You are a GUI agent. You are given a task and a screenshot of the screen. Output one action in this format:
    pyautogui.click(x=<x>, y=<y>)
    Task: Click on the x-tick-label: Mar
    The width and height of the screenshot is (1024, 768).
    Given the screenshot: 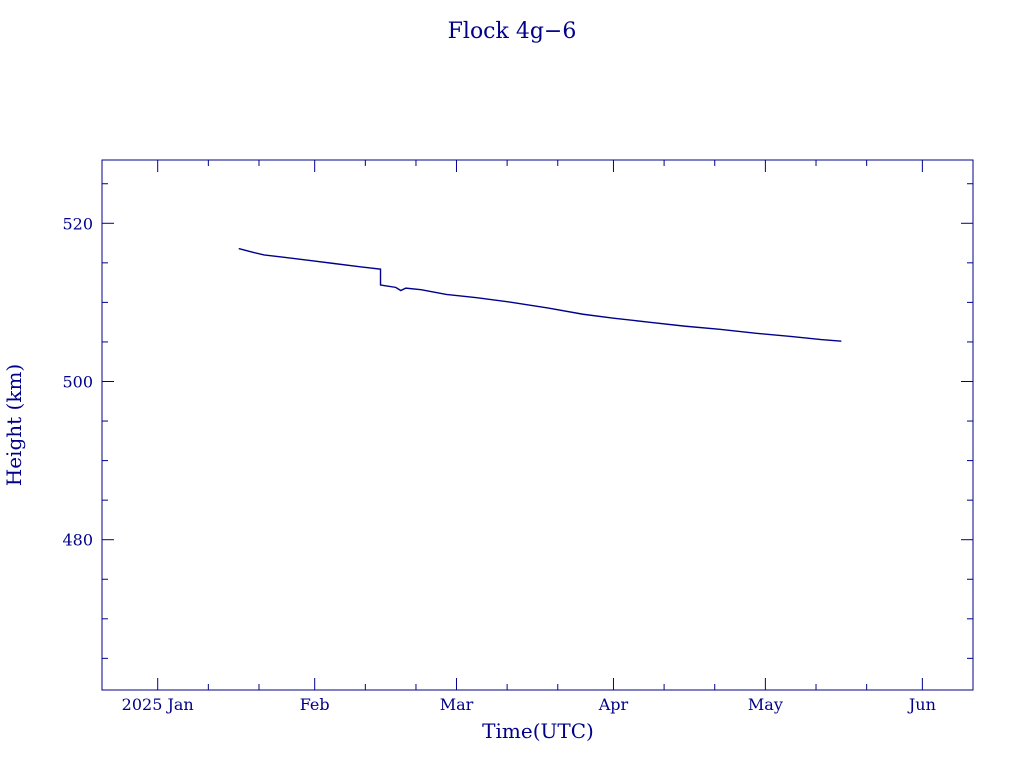 What is the action you would take?
    pyautogui.click(x=457, y=704)
    